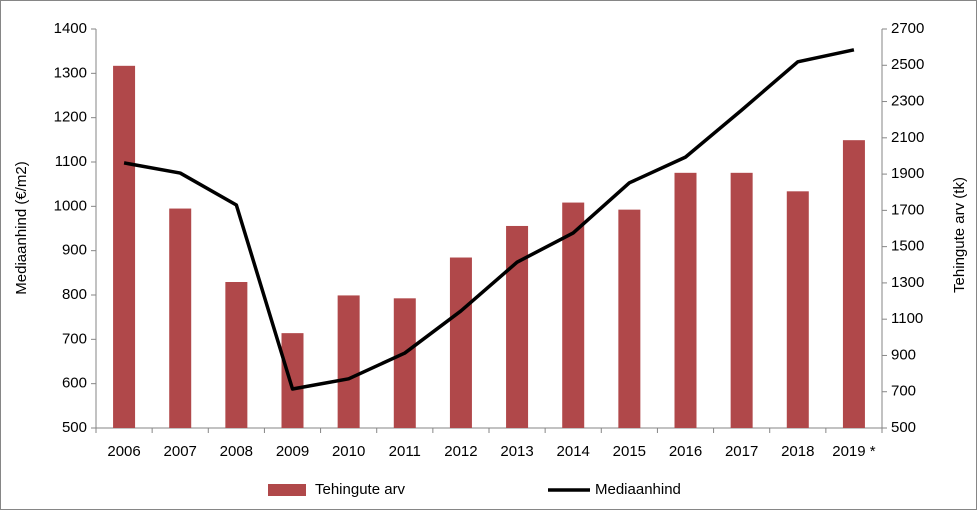 The height and width of the screenshot is (510, 977). Describe the element at coordinates (287, 490) in the screenshot. I see `legend-swatch` at that location.